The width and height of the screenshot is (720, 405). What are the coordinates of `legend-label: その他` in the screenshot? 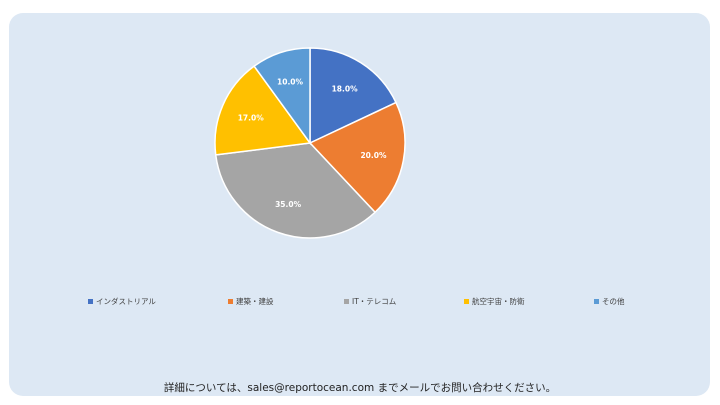 It's located at (613, 301).